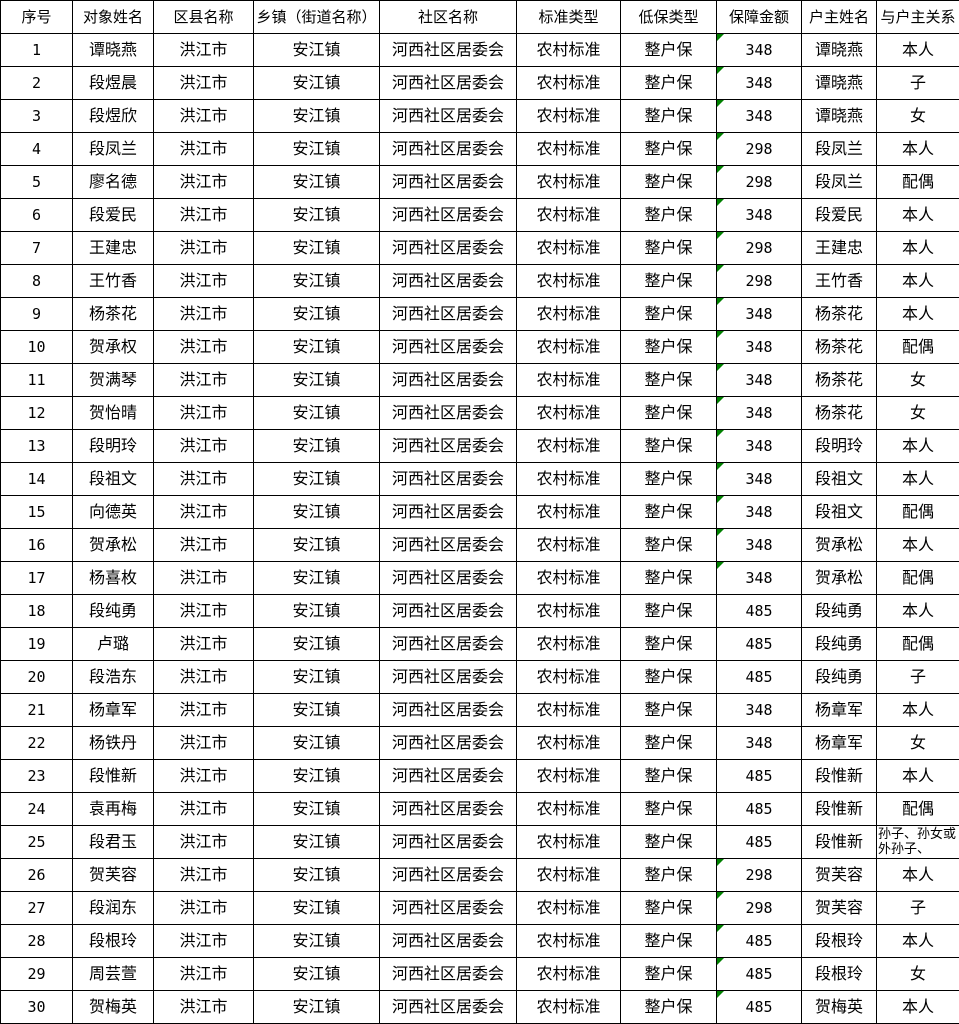 The height and width of the screenshot is (1024, 959). What do you see at coordinates (839, 809) in the screenshot?
I see `cell-head-name: 段惟新` at bounding box center [839, 809].